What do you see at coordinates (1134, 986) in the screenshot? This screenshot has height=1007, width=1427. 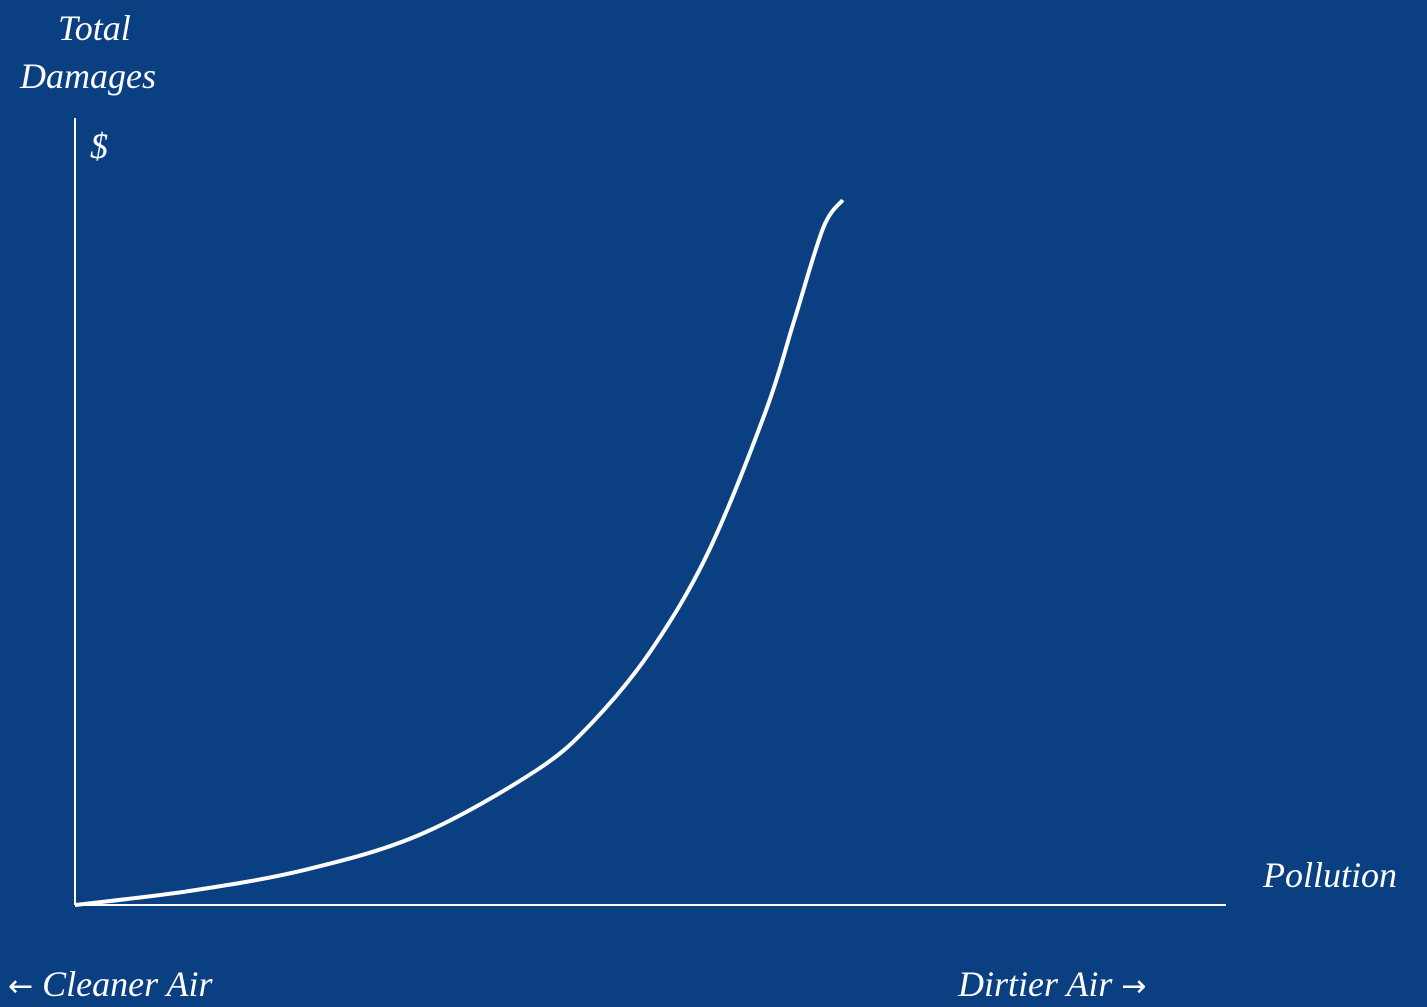 I see `right-arrow-icon: →` at bounding box center [1134, 986].